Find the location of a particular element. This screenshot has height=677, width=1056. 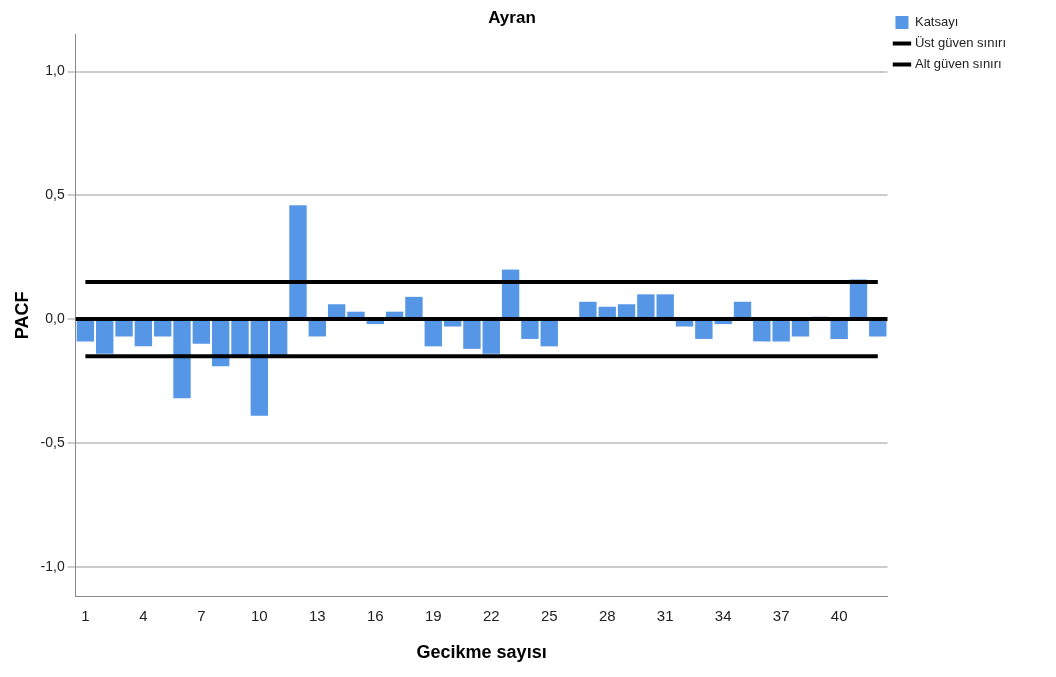

x-tick-label: 22 is located at coordinates (491, 615).